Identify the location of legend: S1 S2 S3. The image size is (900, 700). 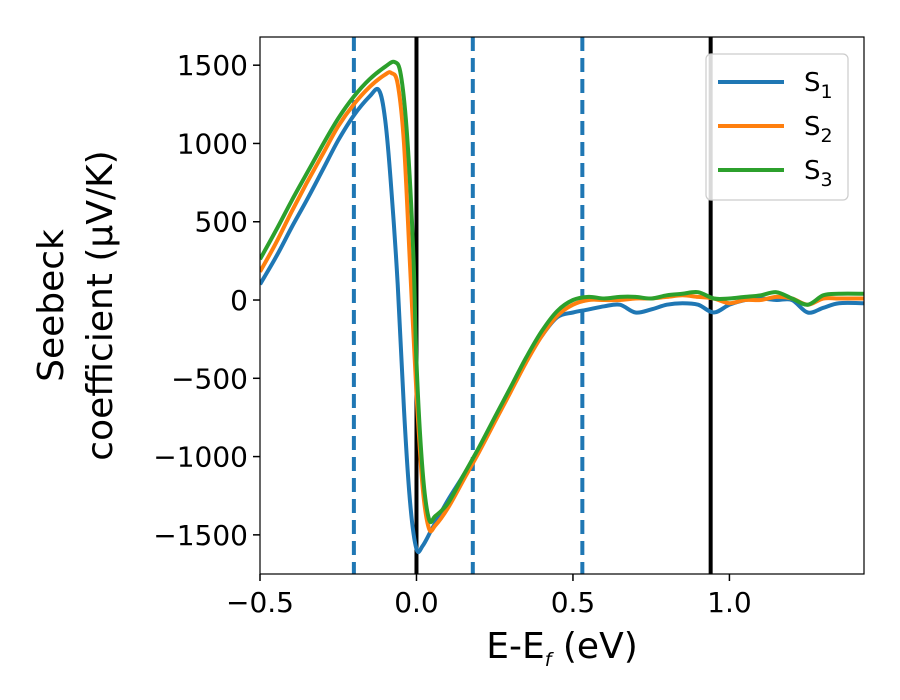
(777, 127).